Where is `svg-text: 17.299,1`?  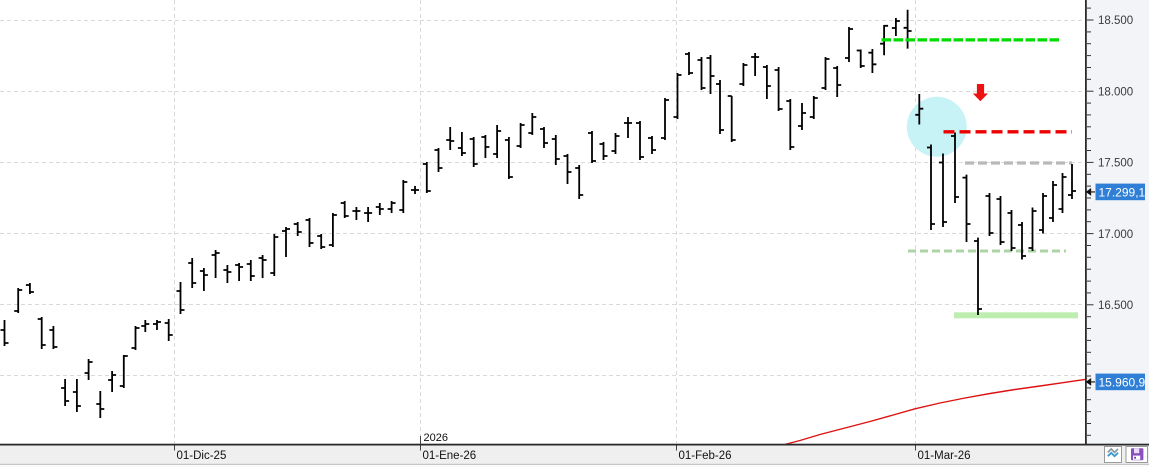 svg-text: 17.299,1 is located at coordinates (1122, 192).